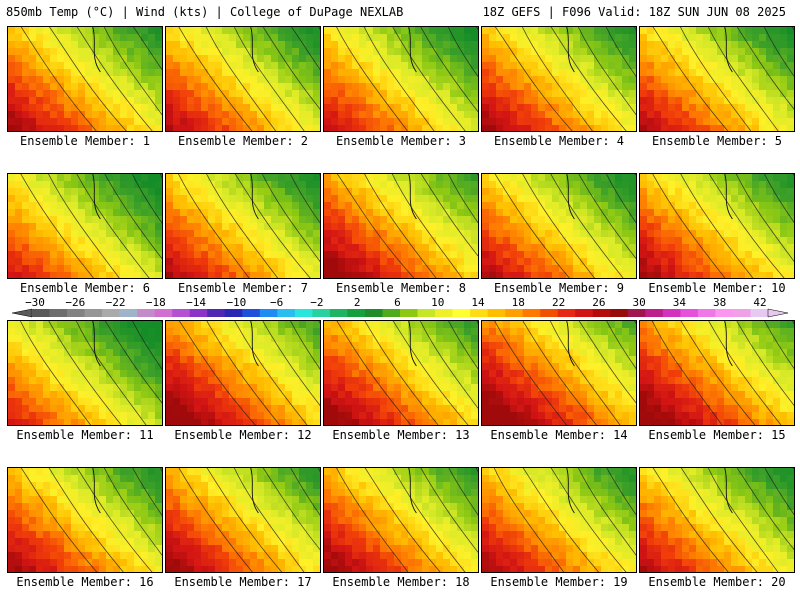 This screenshot has height=600, width=800. What do you see at coordinates (717, 141) in the screenshot?
I see `ensemble-member-label: Ensemble Member: 5` at bounding box center [717, 141].